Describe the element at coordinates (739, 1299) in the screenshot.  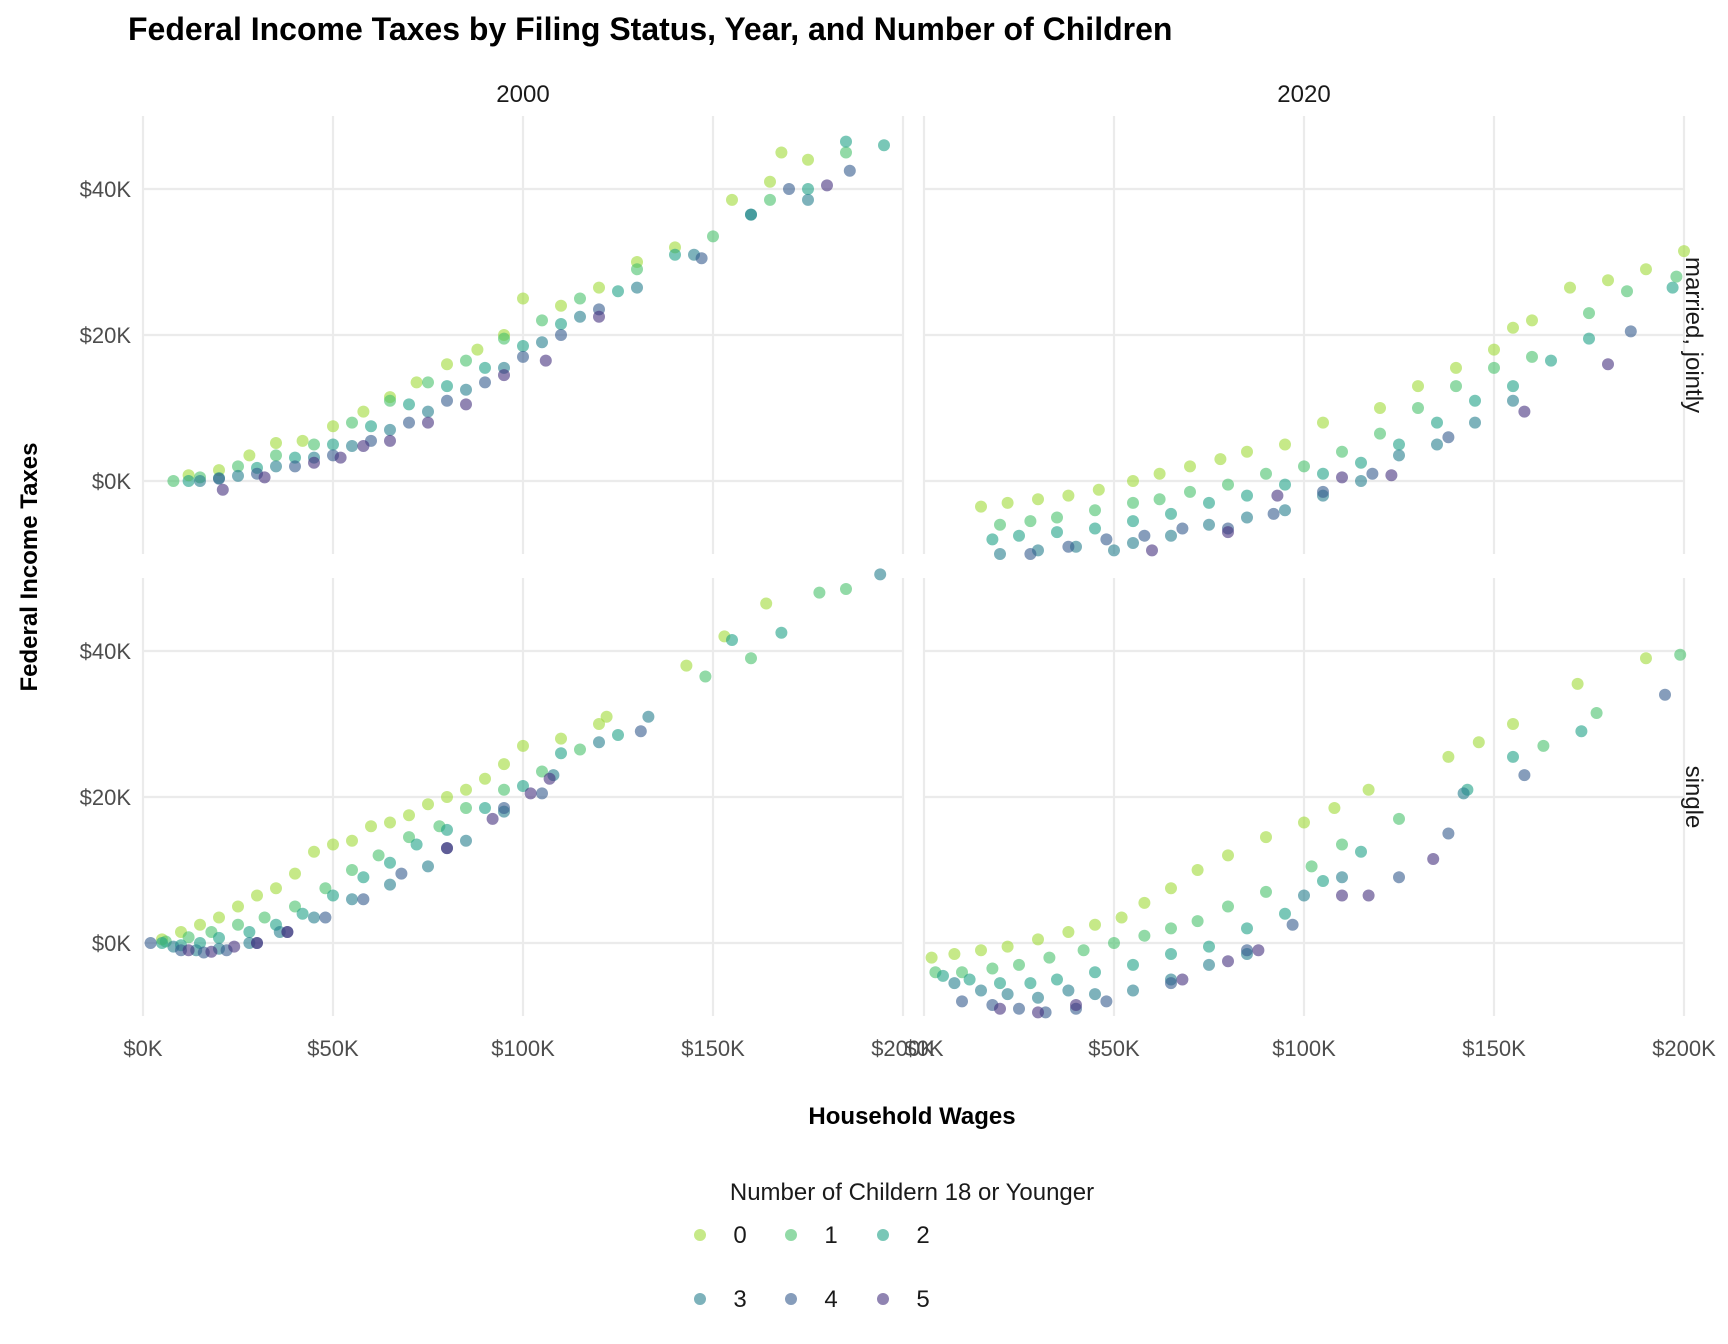
I see `legend-label: 3` at that location.